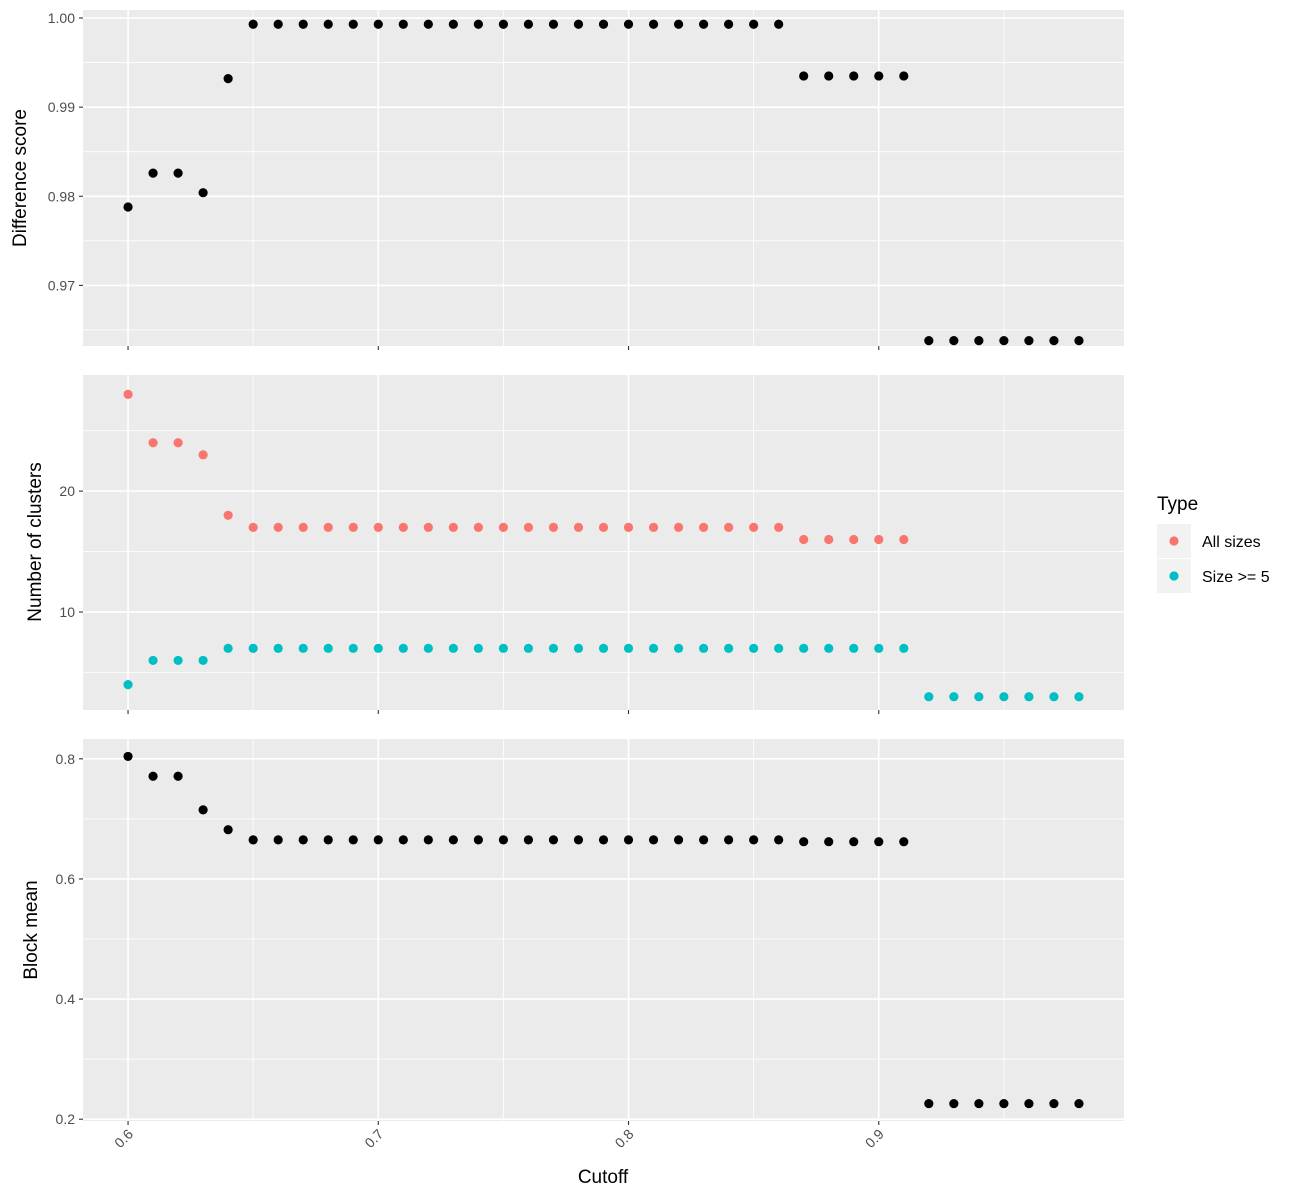 The height and width of the screenshot is (1200, 1300). Describe the element at coordinates (1231, 542) in the screenshot. I see `legend-label-all-sizes: All sizes` at that location.